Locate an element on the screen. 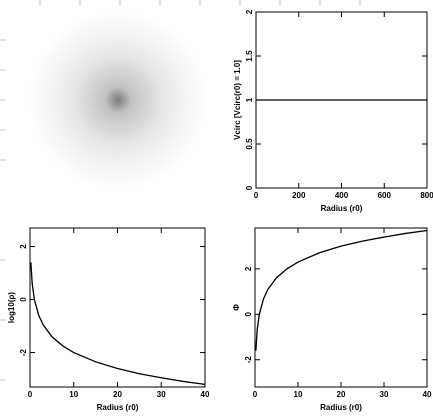  y-tick-label: 0.5 is located at coordinates (249, 144).